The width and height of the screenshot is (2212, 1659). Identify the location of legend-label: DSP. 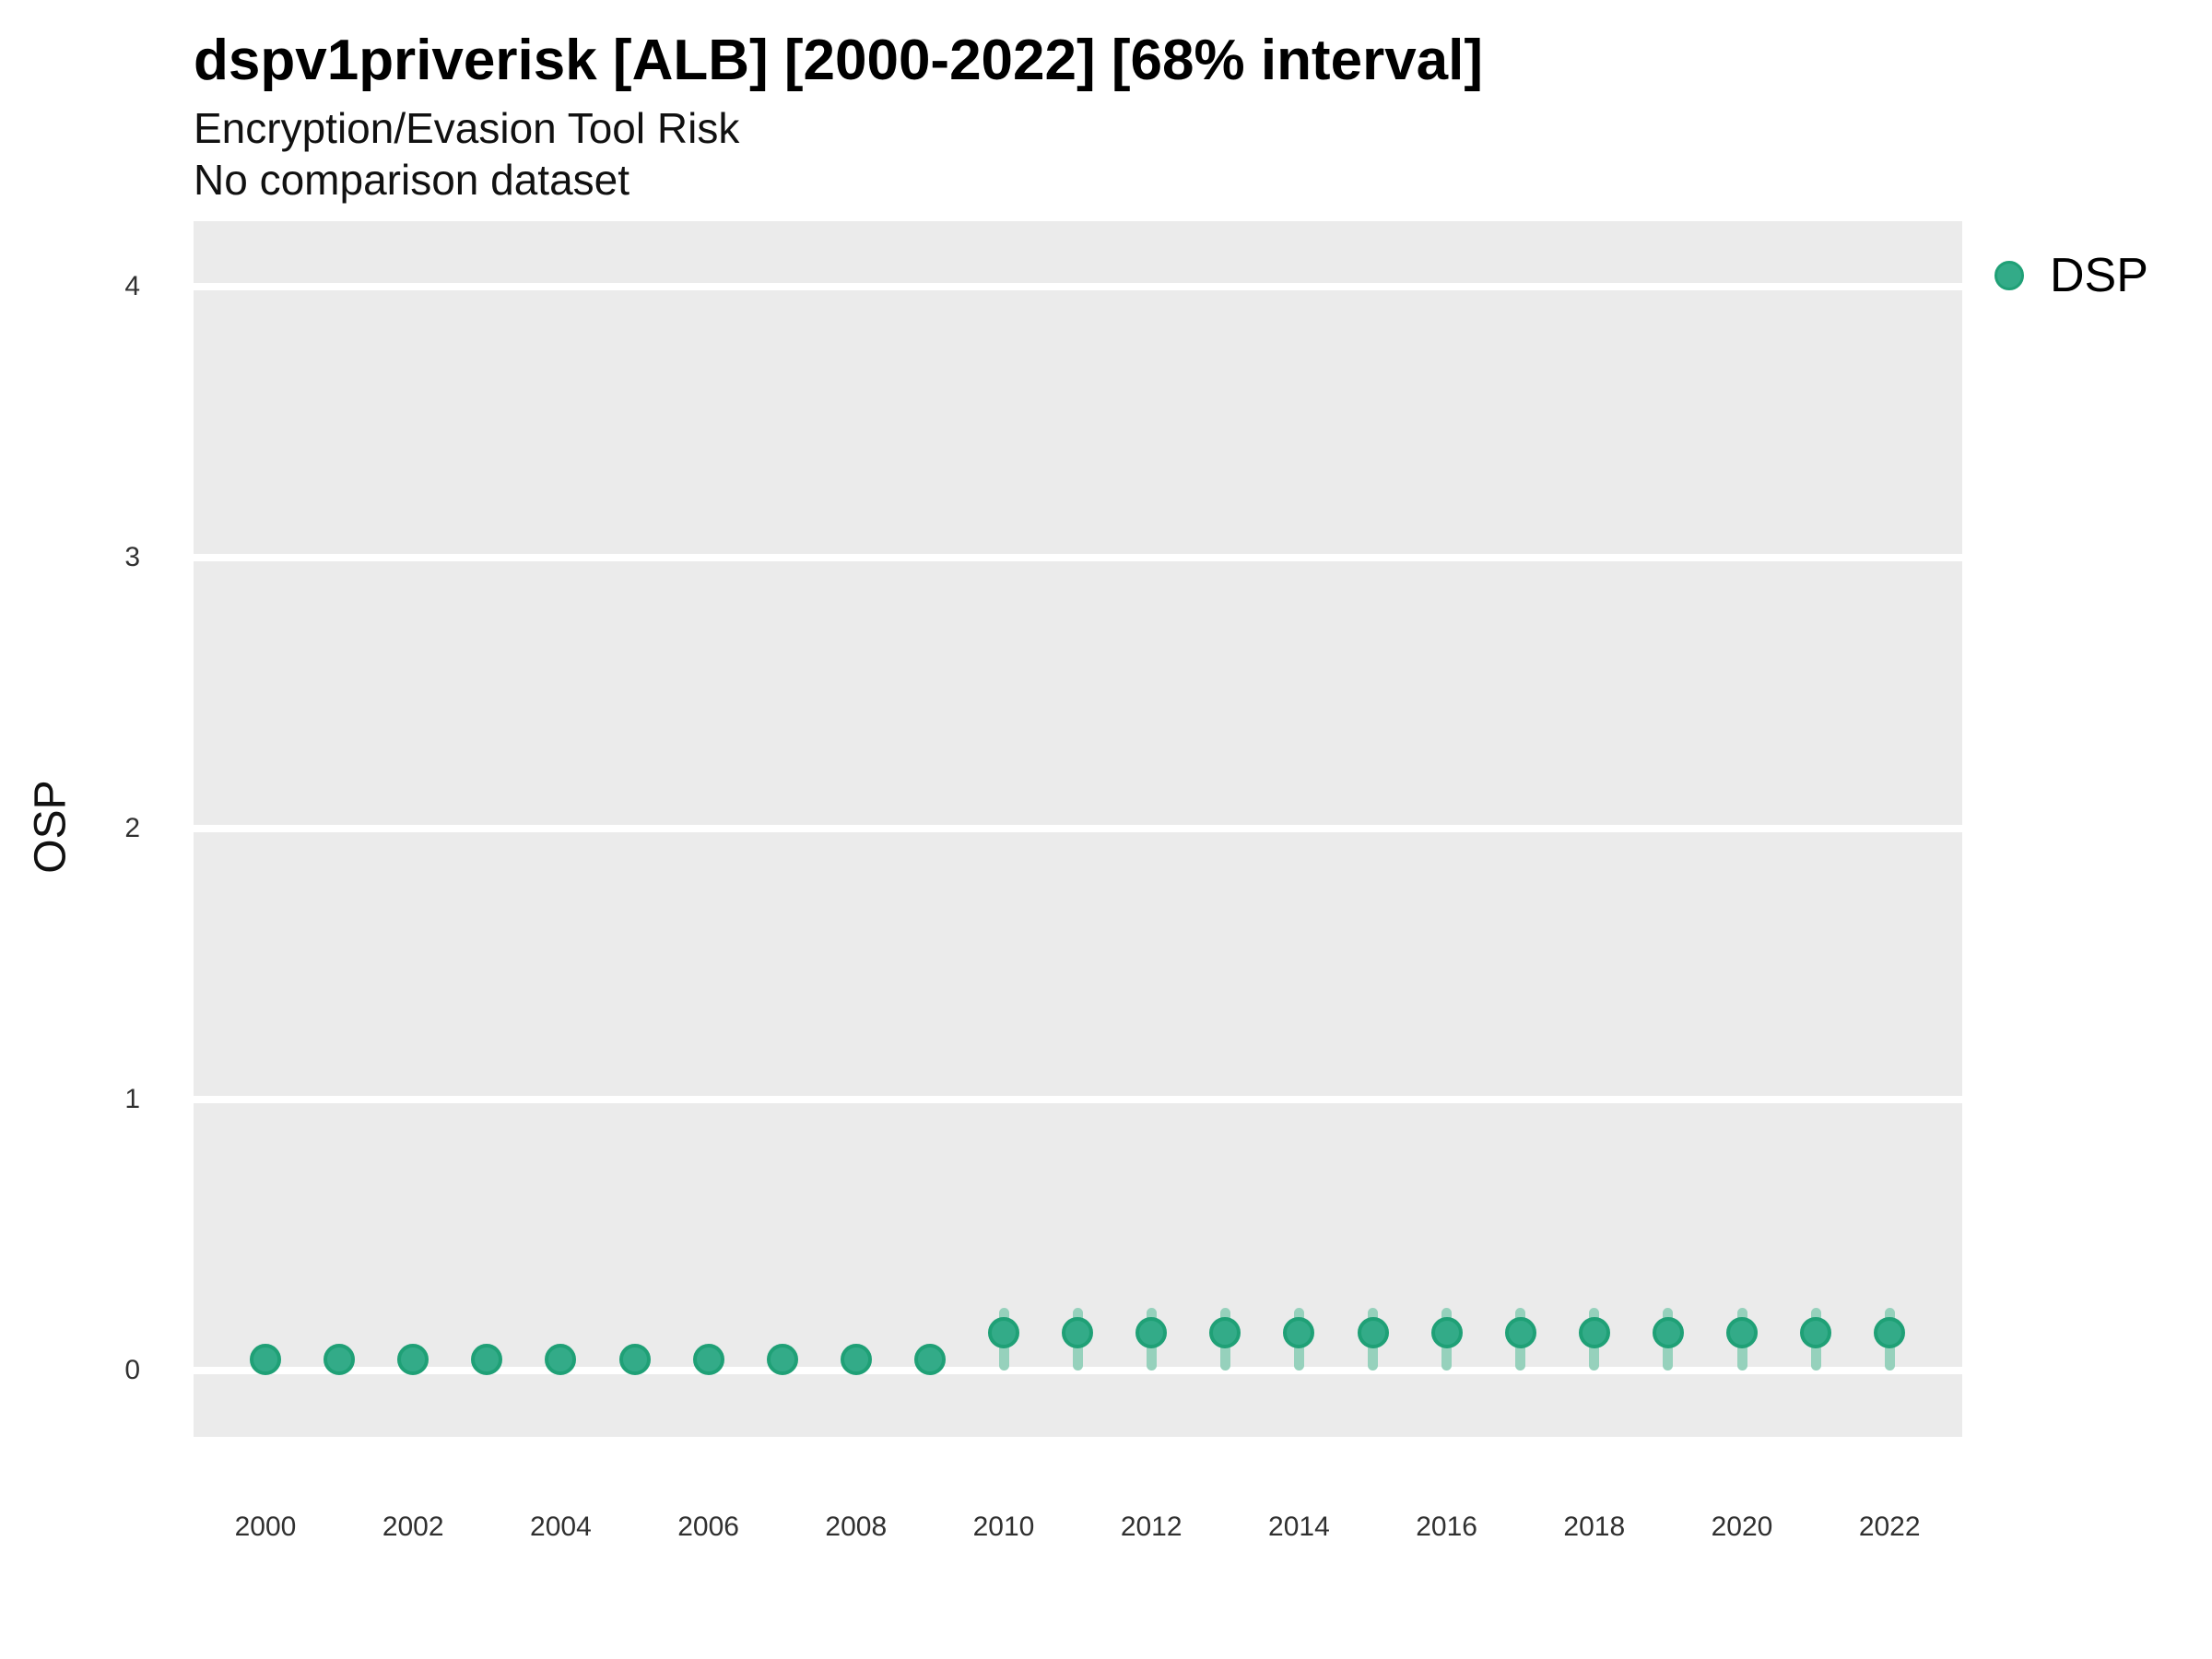
(2099, 275).